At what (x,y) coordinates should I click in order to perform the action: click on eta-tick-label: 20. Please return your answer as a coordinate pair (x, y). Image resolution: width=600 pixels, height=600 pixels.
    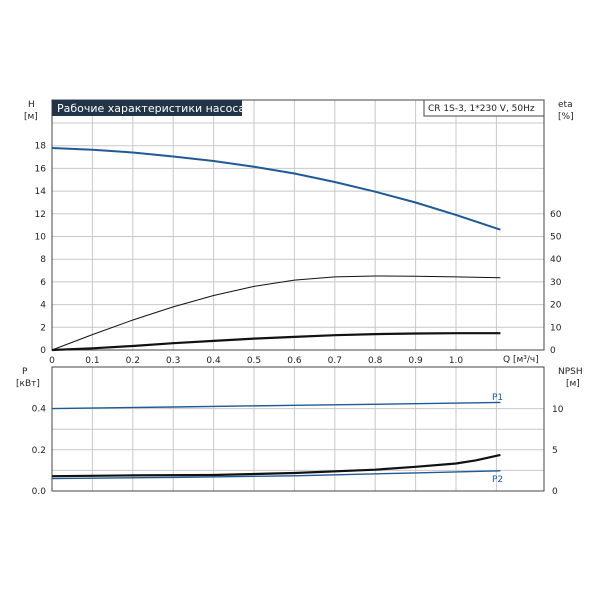
    Looking at the image, I should click on (556, 306).